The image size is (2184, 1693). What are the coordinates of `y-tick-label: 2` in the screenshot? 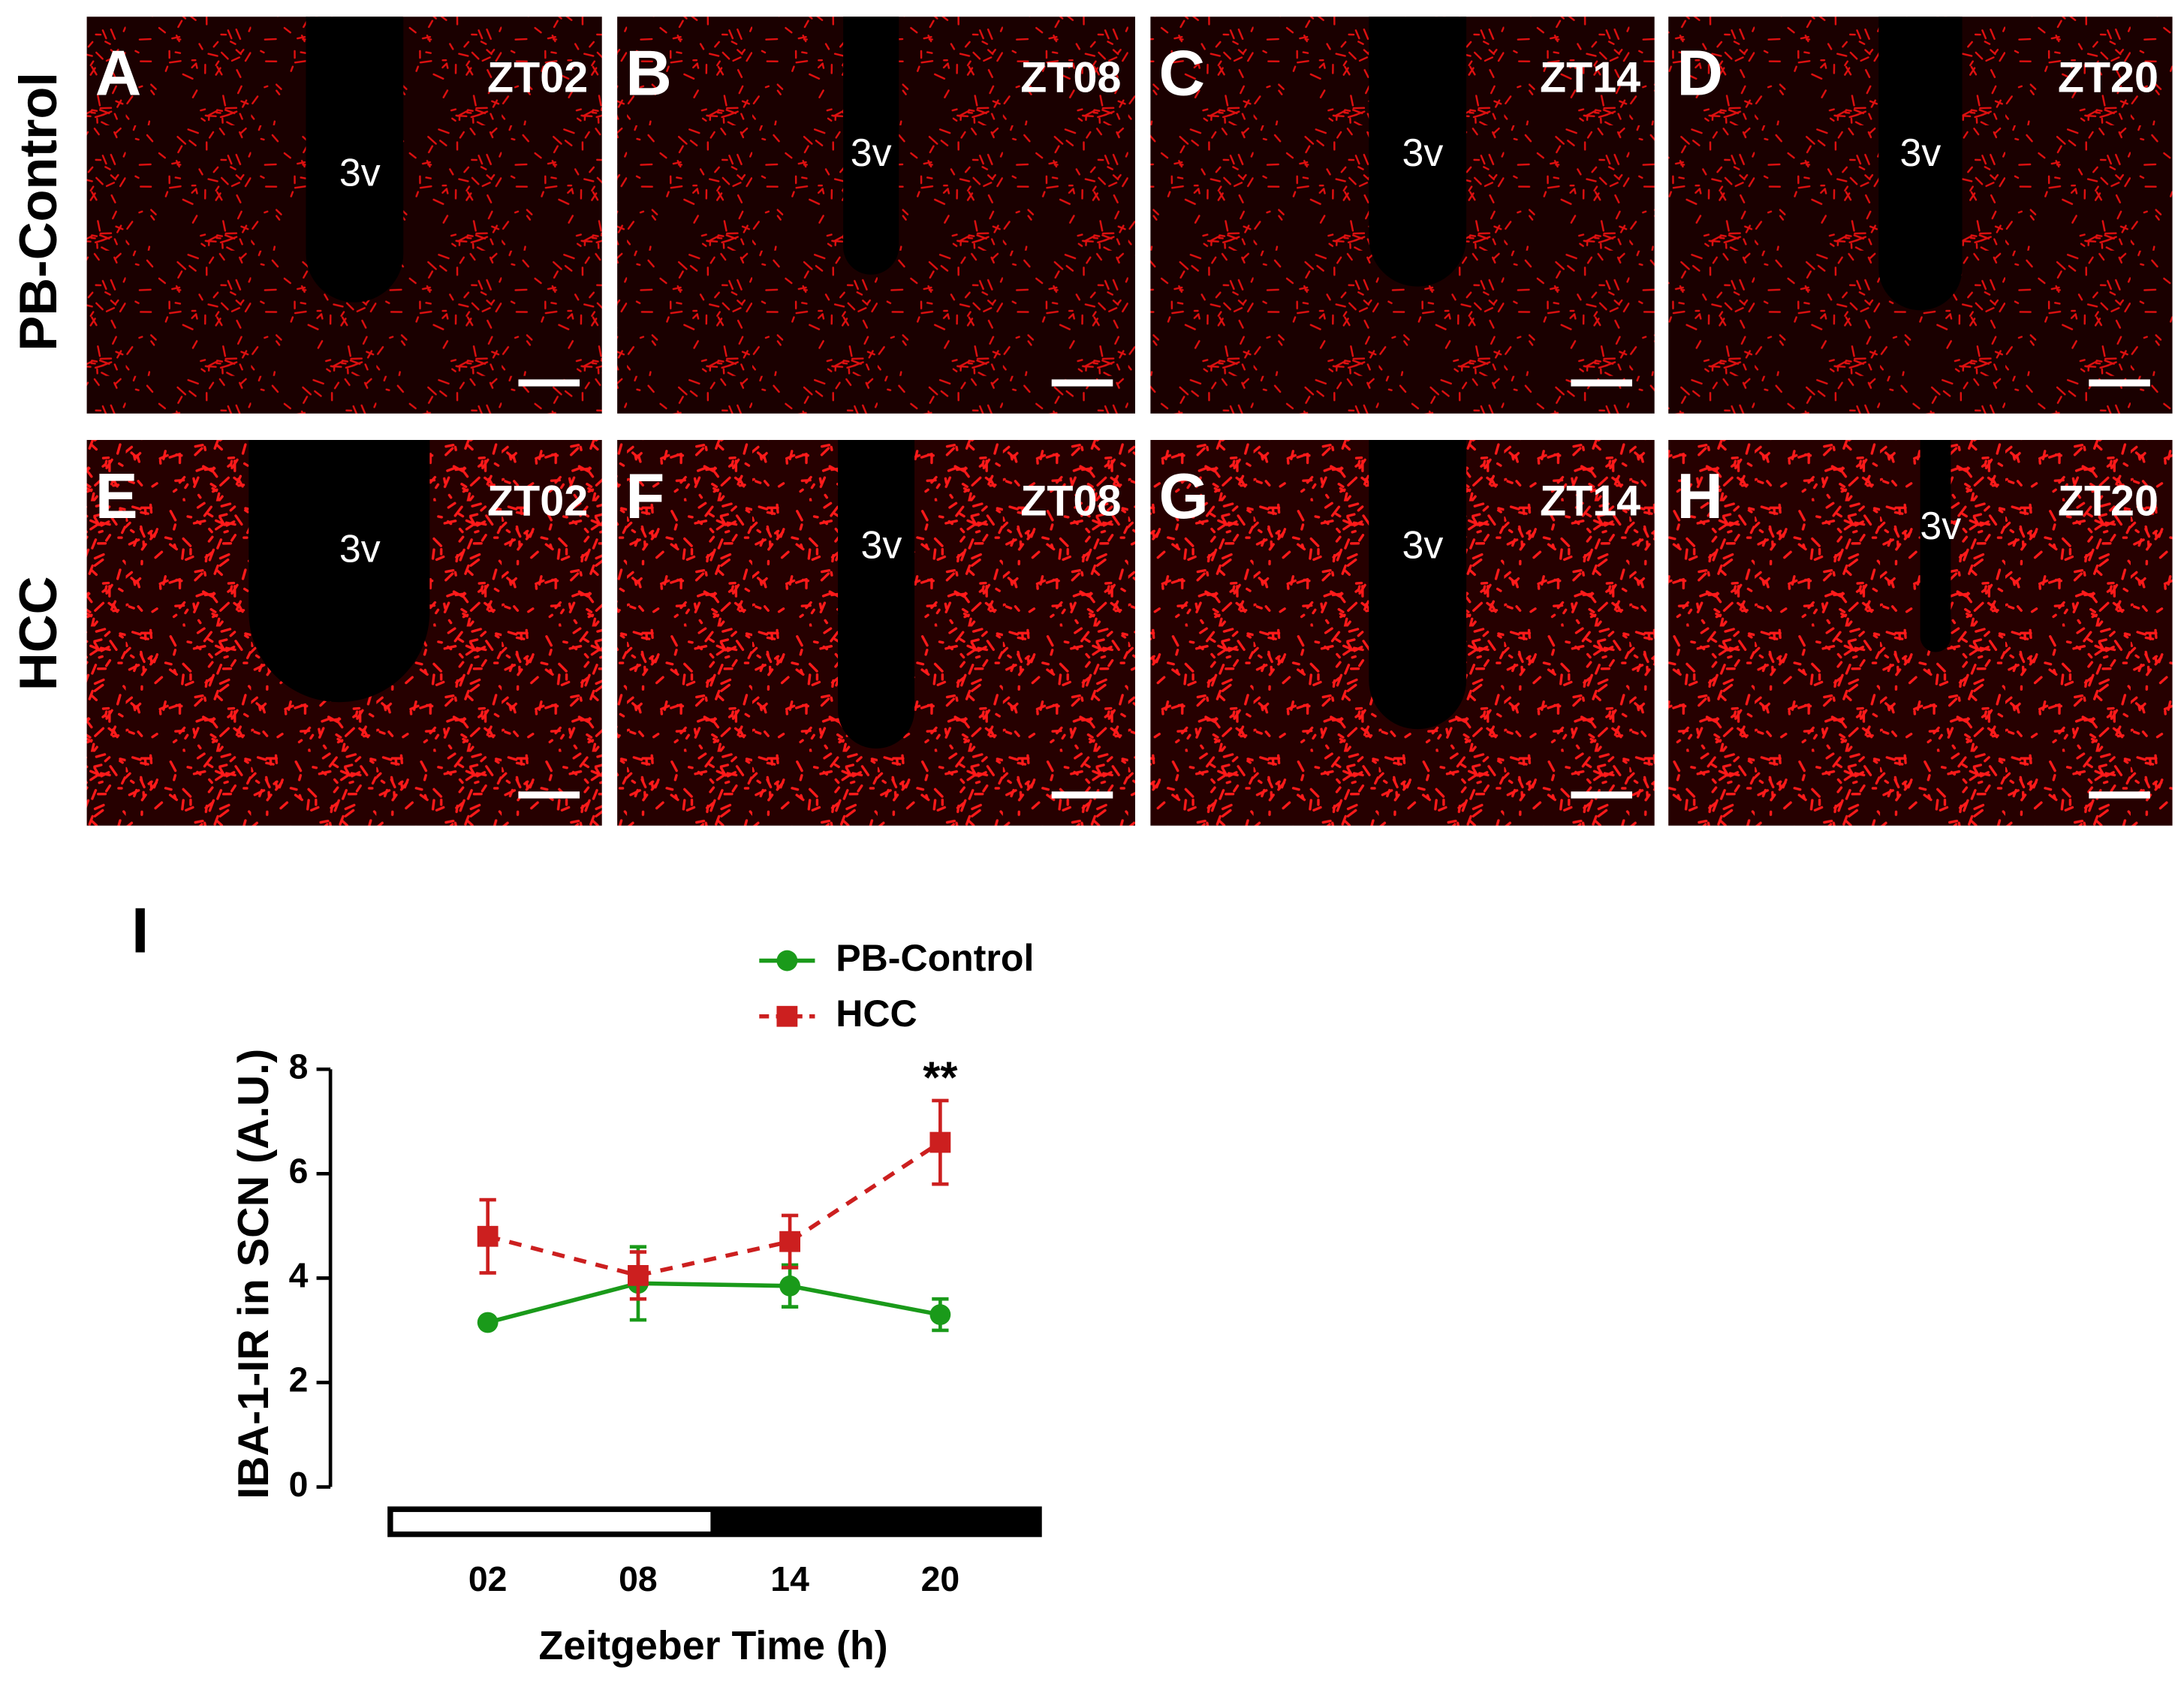 It's located at (299, 1379).